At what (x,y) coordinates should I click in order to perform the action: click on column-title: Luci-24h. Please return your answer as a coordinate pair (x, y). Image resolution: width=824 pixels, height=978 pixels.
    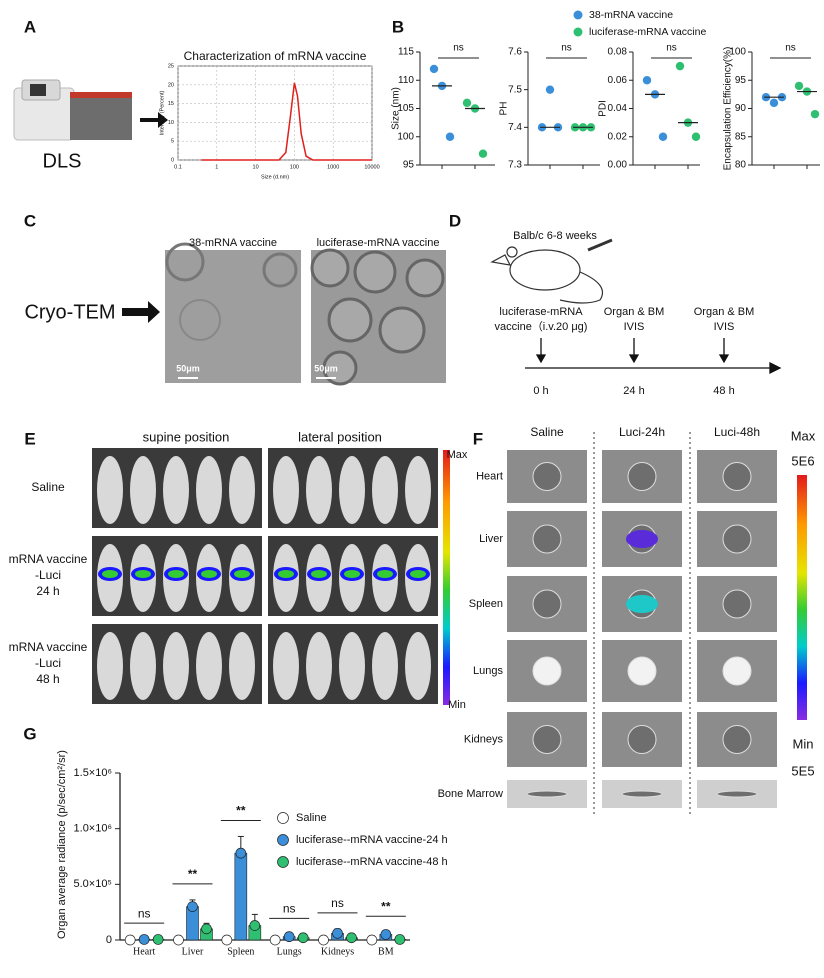
    Looking at the image, I should click on (642, 432).